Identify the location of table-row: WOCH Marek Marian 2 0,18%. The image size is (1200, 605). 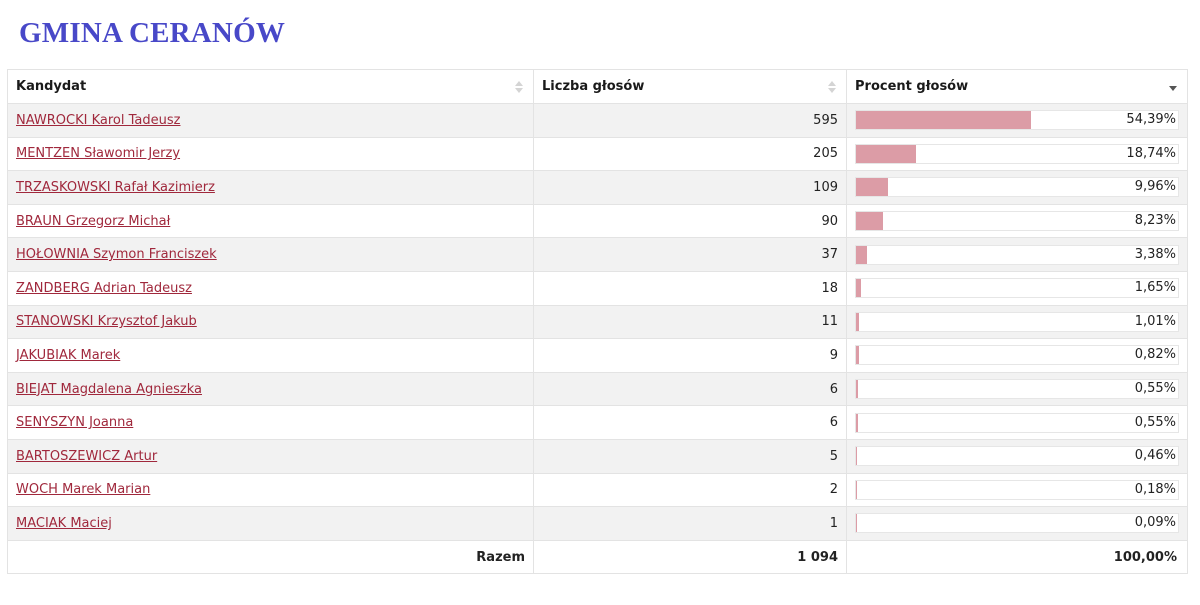
(597, 490).